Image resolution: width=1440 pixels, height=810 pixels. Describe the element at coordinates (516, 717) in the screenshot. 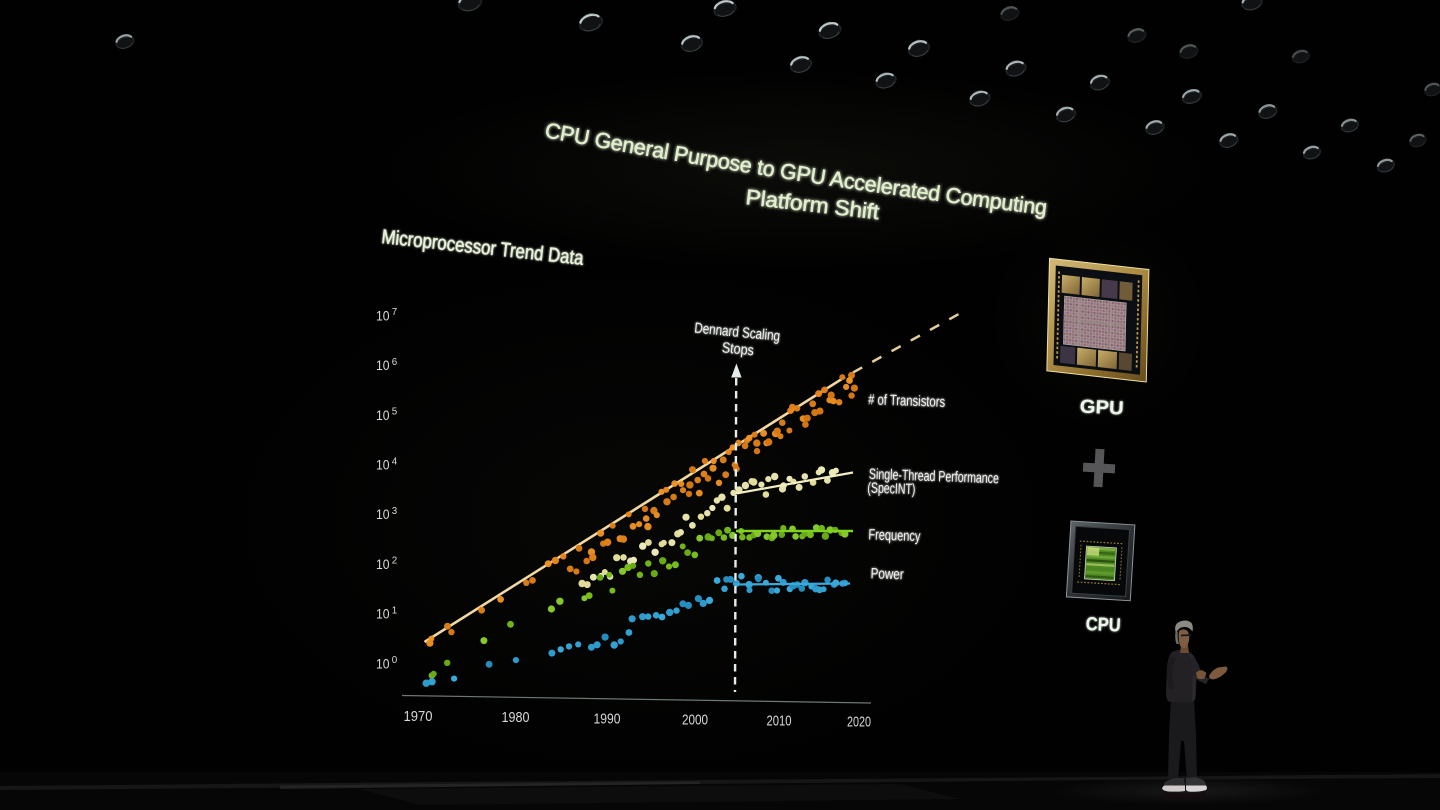

I see `svg-text: 1980` at that location.